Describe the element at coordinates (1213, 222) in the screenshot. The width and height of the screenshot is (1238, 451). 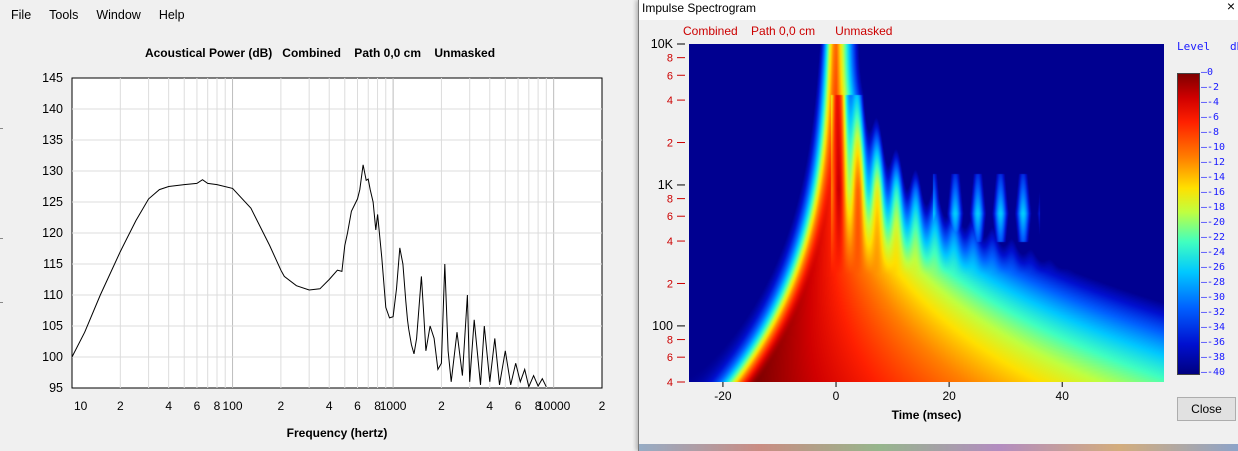
I see `colorbar-tick-label: —-20` at that location.